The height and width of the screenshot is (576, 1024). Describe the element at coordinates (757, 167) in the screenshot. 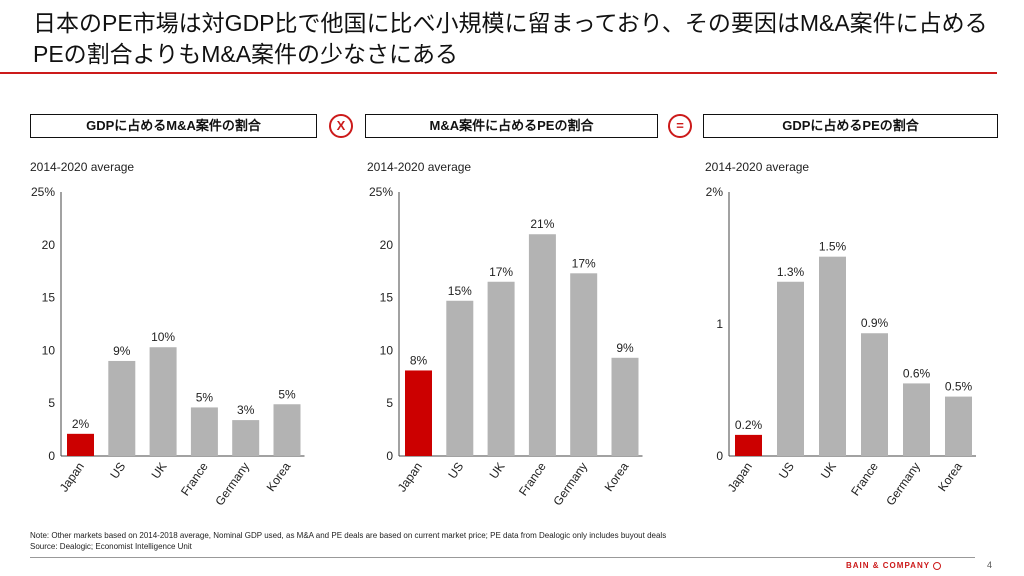

I see `chart-3-subtitle: 2014-2020 average` at that location.